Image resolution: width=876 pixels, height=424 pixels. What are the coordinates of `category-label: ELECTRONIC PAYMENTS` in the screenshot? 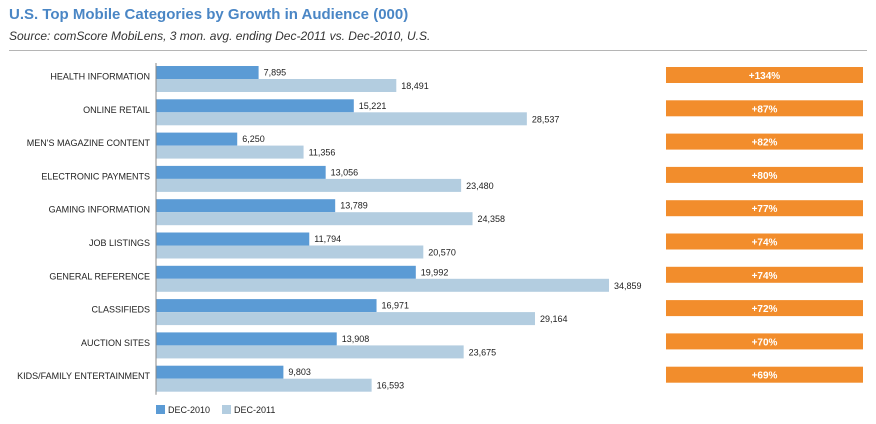 It's located at (95, 176).